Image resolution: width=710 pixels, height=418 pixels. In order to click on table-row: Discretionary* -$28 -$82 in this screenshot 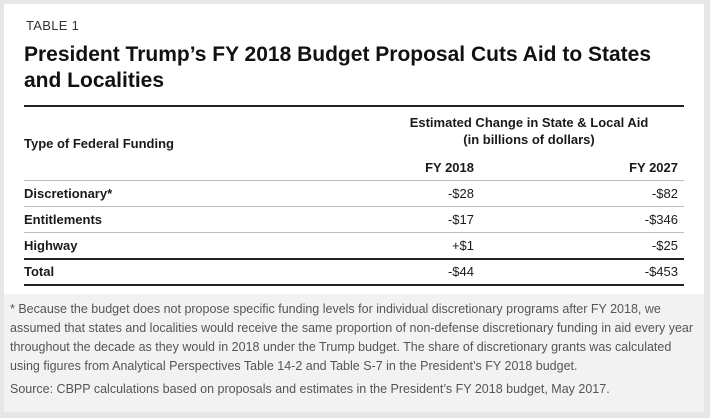, I will do `click(354, 193)`.